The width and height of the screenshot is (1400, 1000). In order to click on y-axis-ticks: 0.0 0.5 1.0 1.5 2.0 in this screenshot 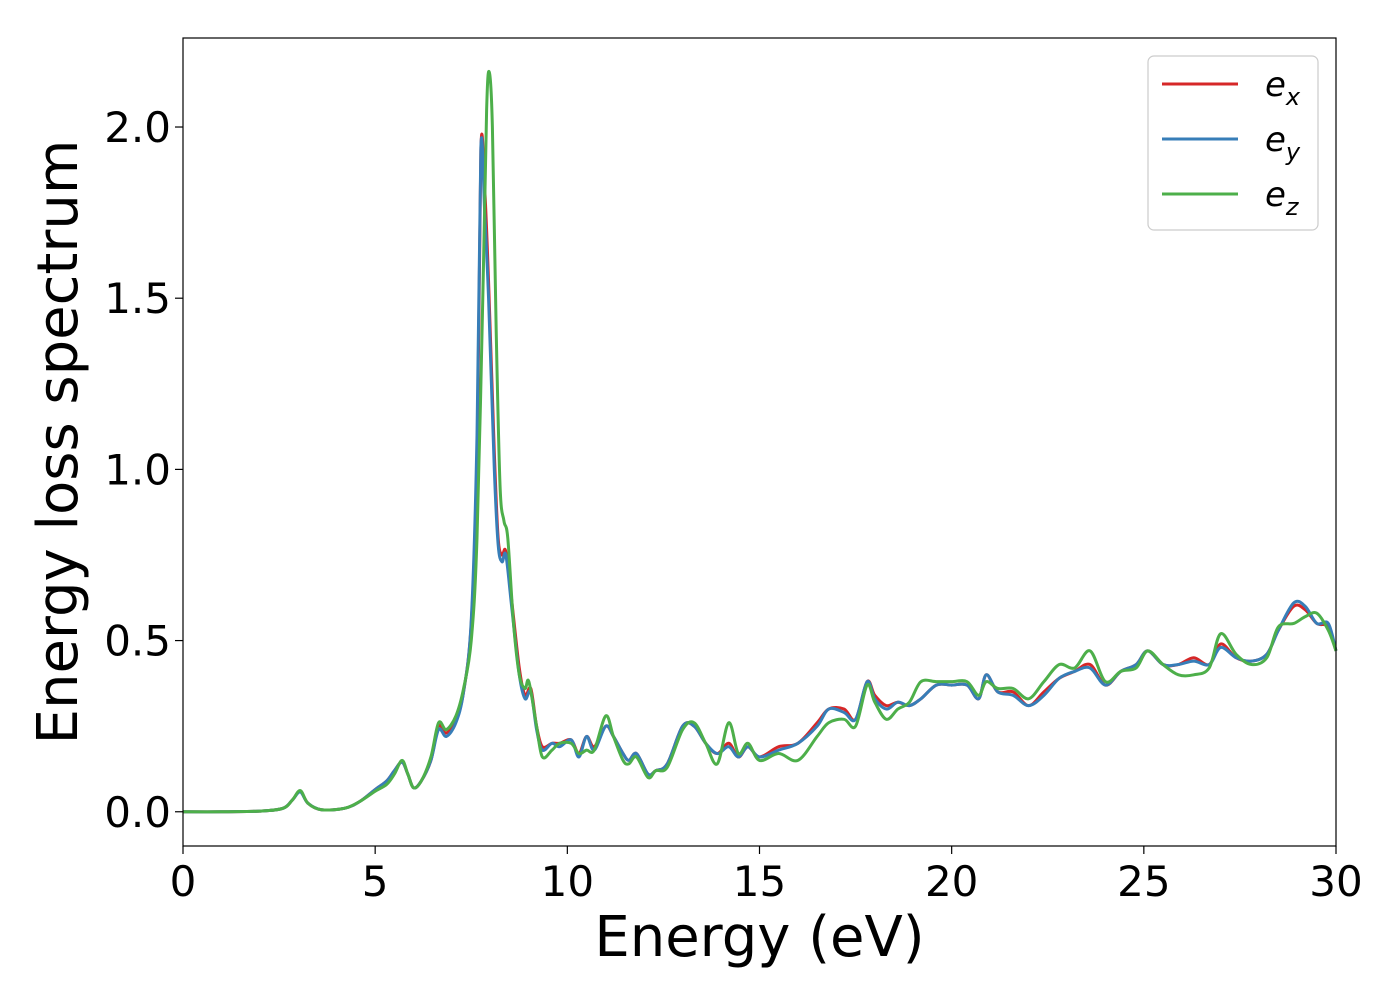, I will do `click(143, 470)`.